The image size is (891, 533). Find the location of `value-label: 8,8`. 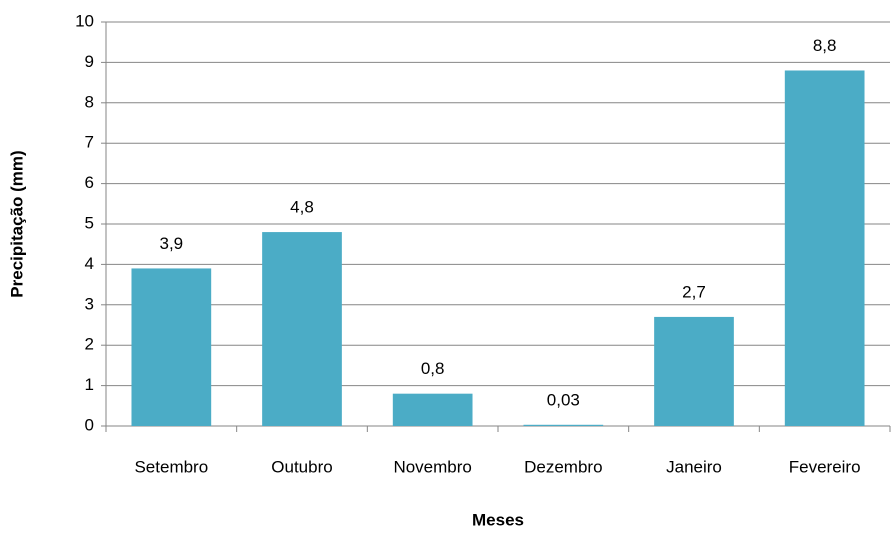

value-label: 8,8 is located at coordinates (825, 45).